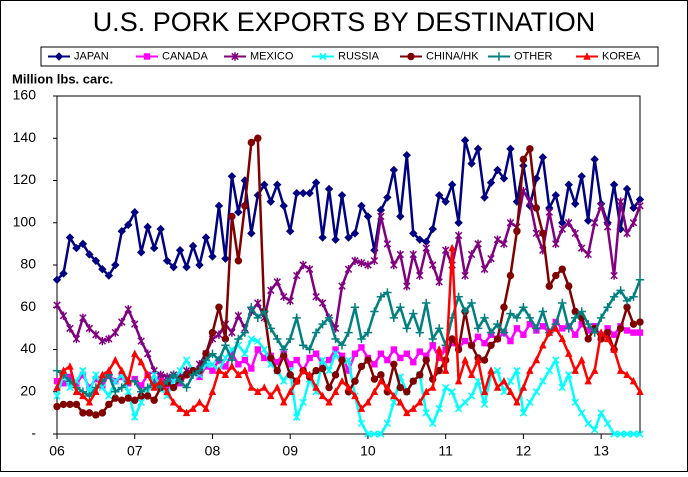  Describe the element at coordinates (213, 451) in the screenshot. I see `x-tick-label: 08` at that location.